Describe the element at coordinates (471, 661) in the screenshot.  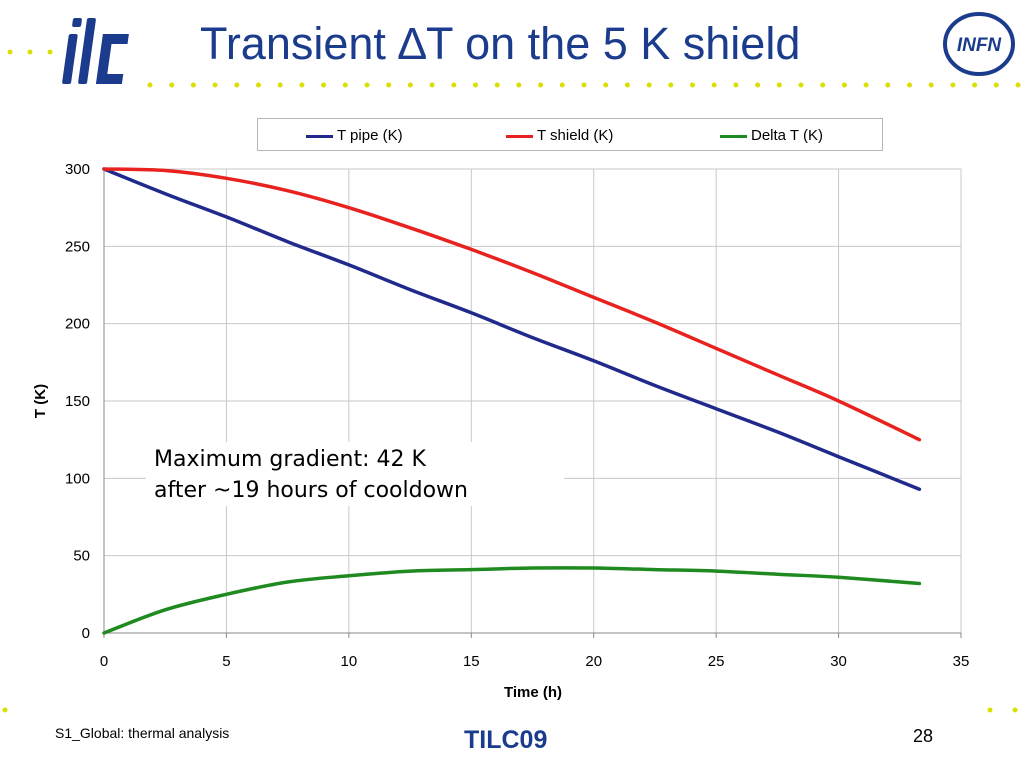
I see `x-tick-label-15: 15` at that location.